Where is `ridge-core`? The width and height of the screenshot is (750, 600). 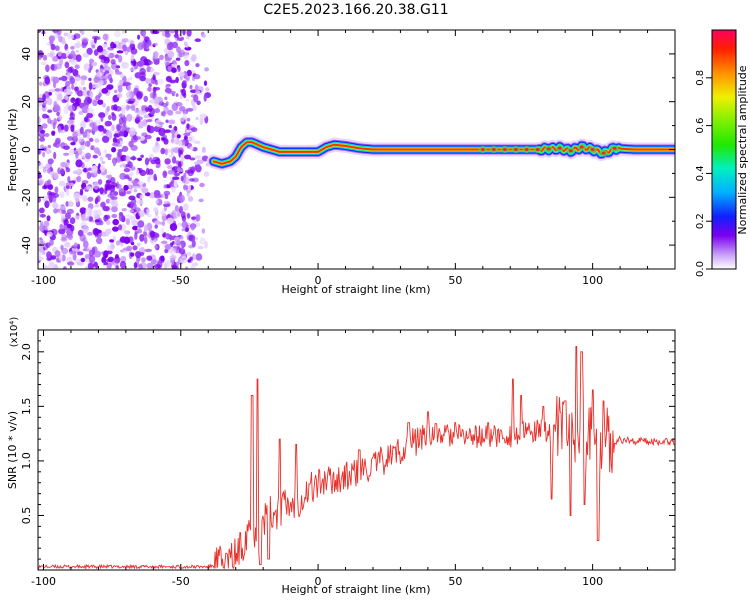
ridge-core is located at coordinates (515, 149).